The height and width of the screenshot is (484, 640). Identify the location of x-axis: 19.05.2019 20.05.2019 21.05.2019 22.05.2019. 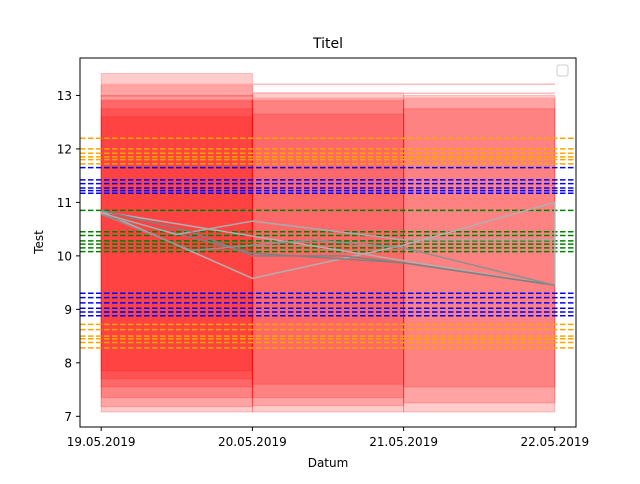
(328, 438).